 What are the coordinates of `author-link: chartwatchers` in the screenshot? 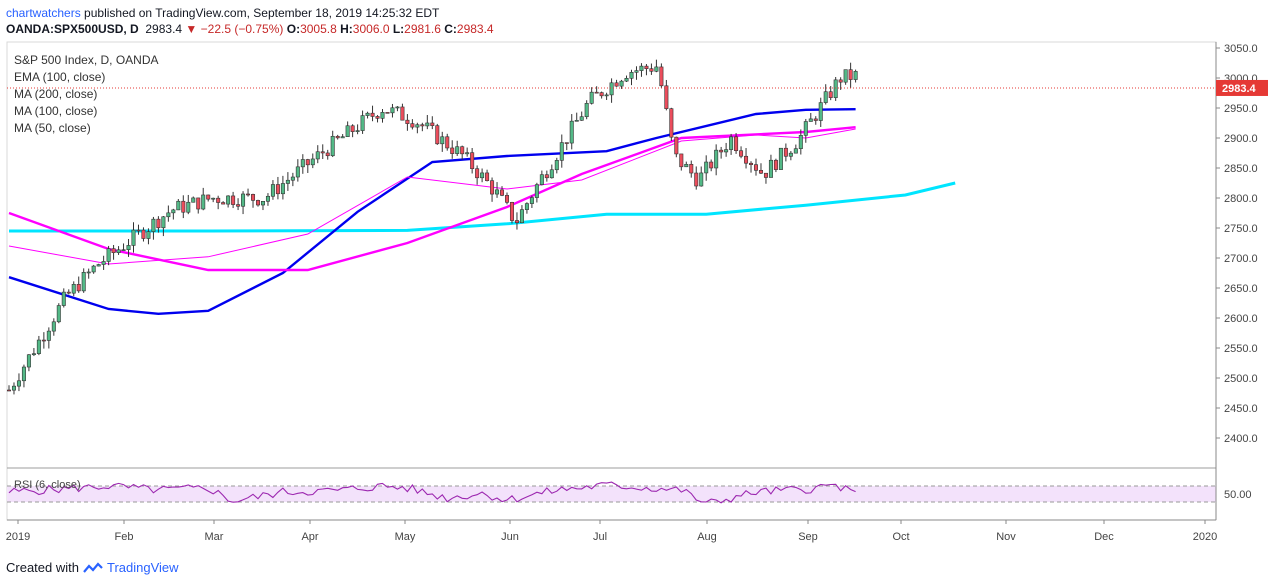 It's located at (43, 13).